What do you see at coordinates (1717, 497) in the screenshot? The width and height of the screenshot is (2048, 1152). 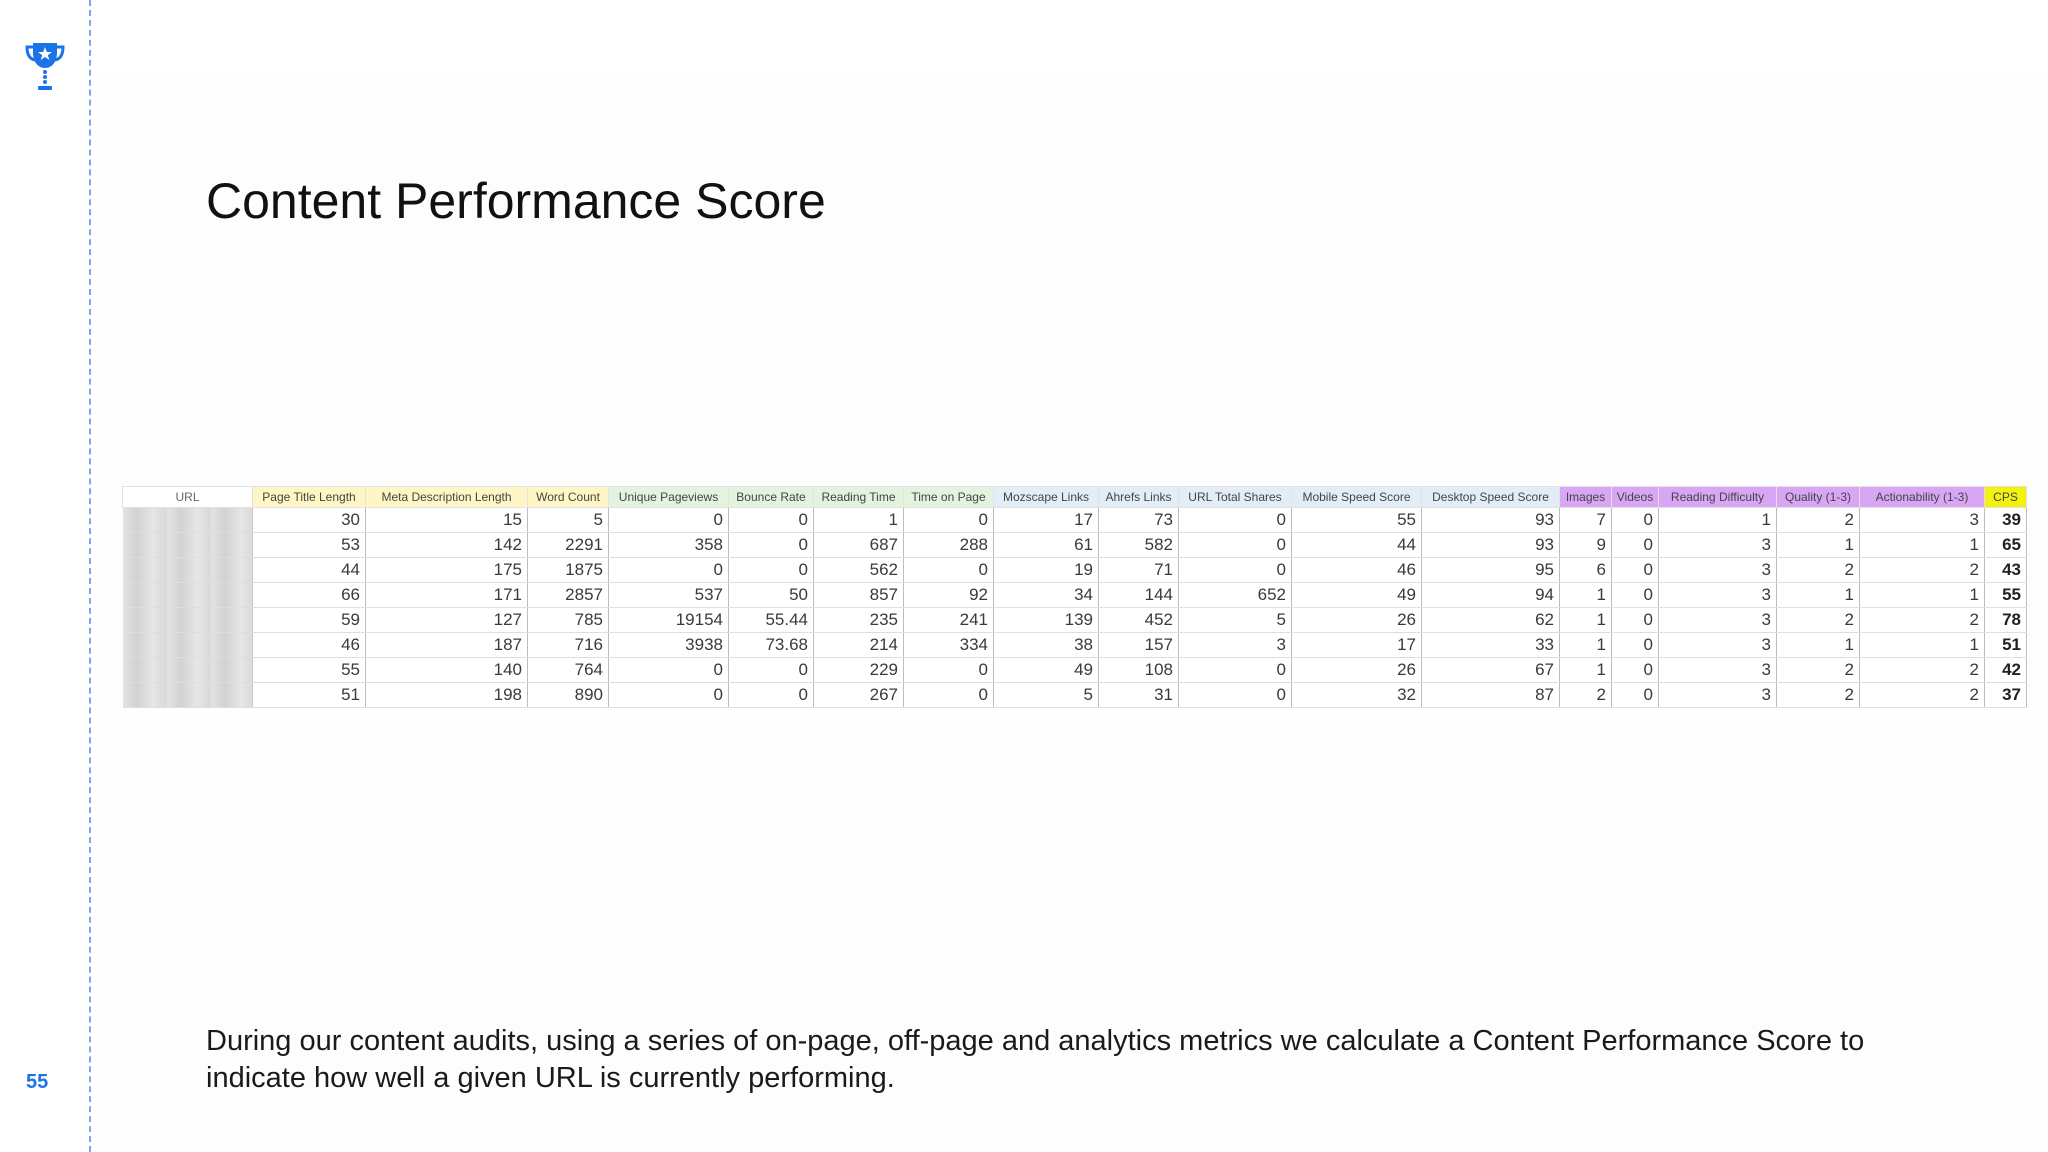 I see `column-header: Reading Difficulty` at bounding box center [1717, 497].